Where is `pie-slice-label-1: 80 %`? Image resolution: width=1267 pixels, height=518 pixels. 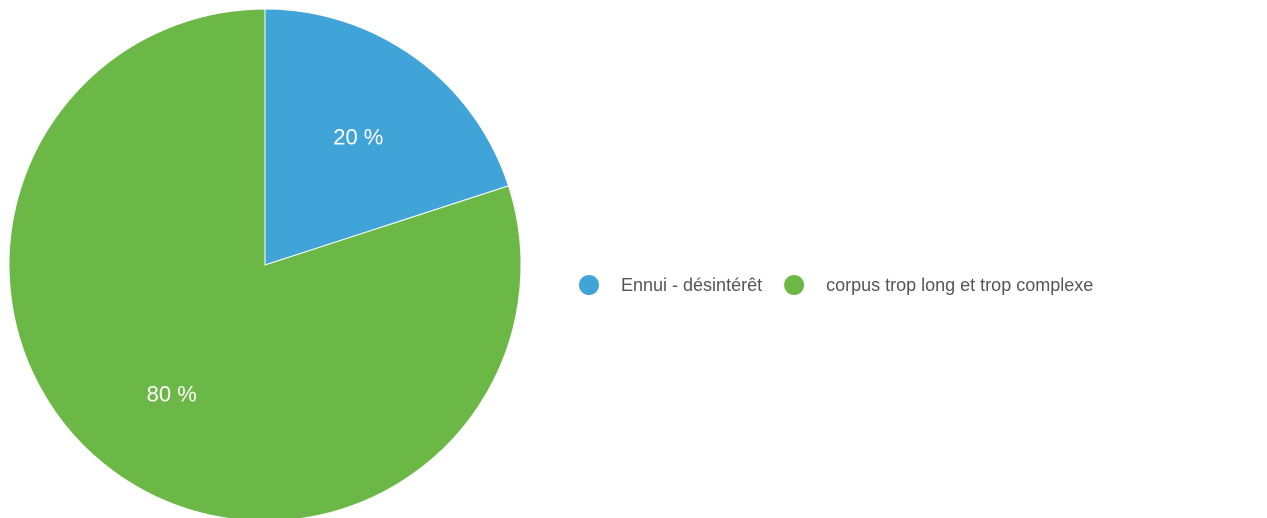 pie-slice-label-1: 80 % is located at coordinates (172, 393).